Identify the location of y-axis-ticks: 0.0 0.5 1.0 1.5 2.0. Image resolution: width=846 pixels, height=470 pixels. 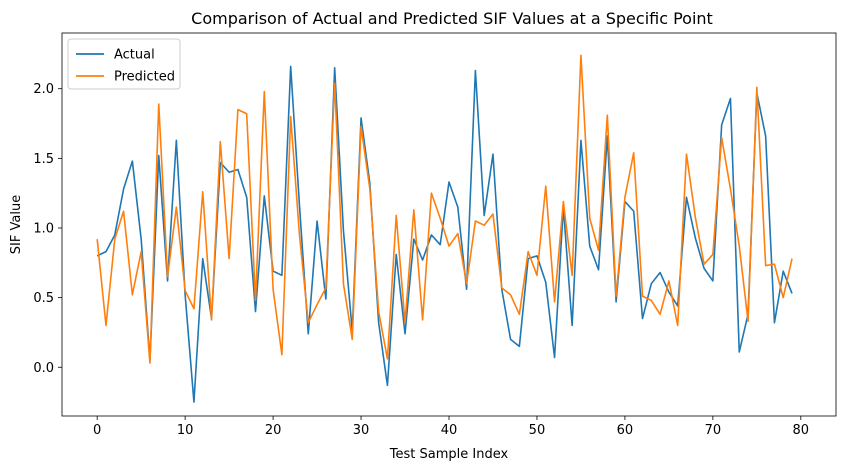
(47, 229).